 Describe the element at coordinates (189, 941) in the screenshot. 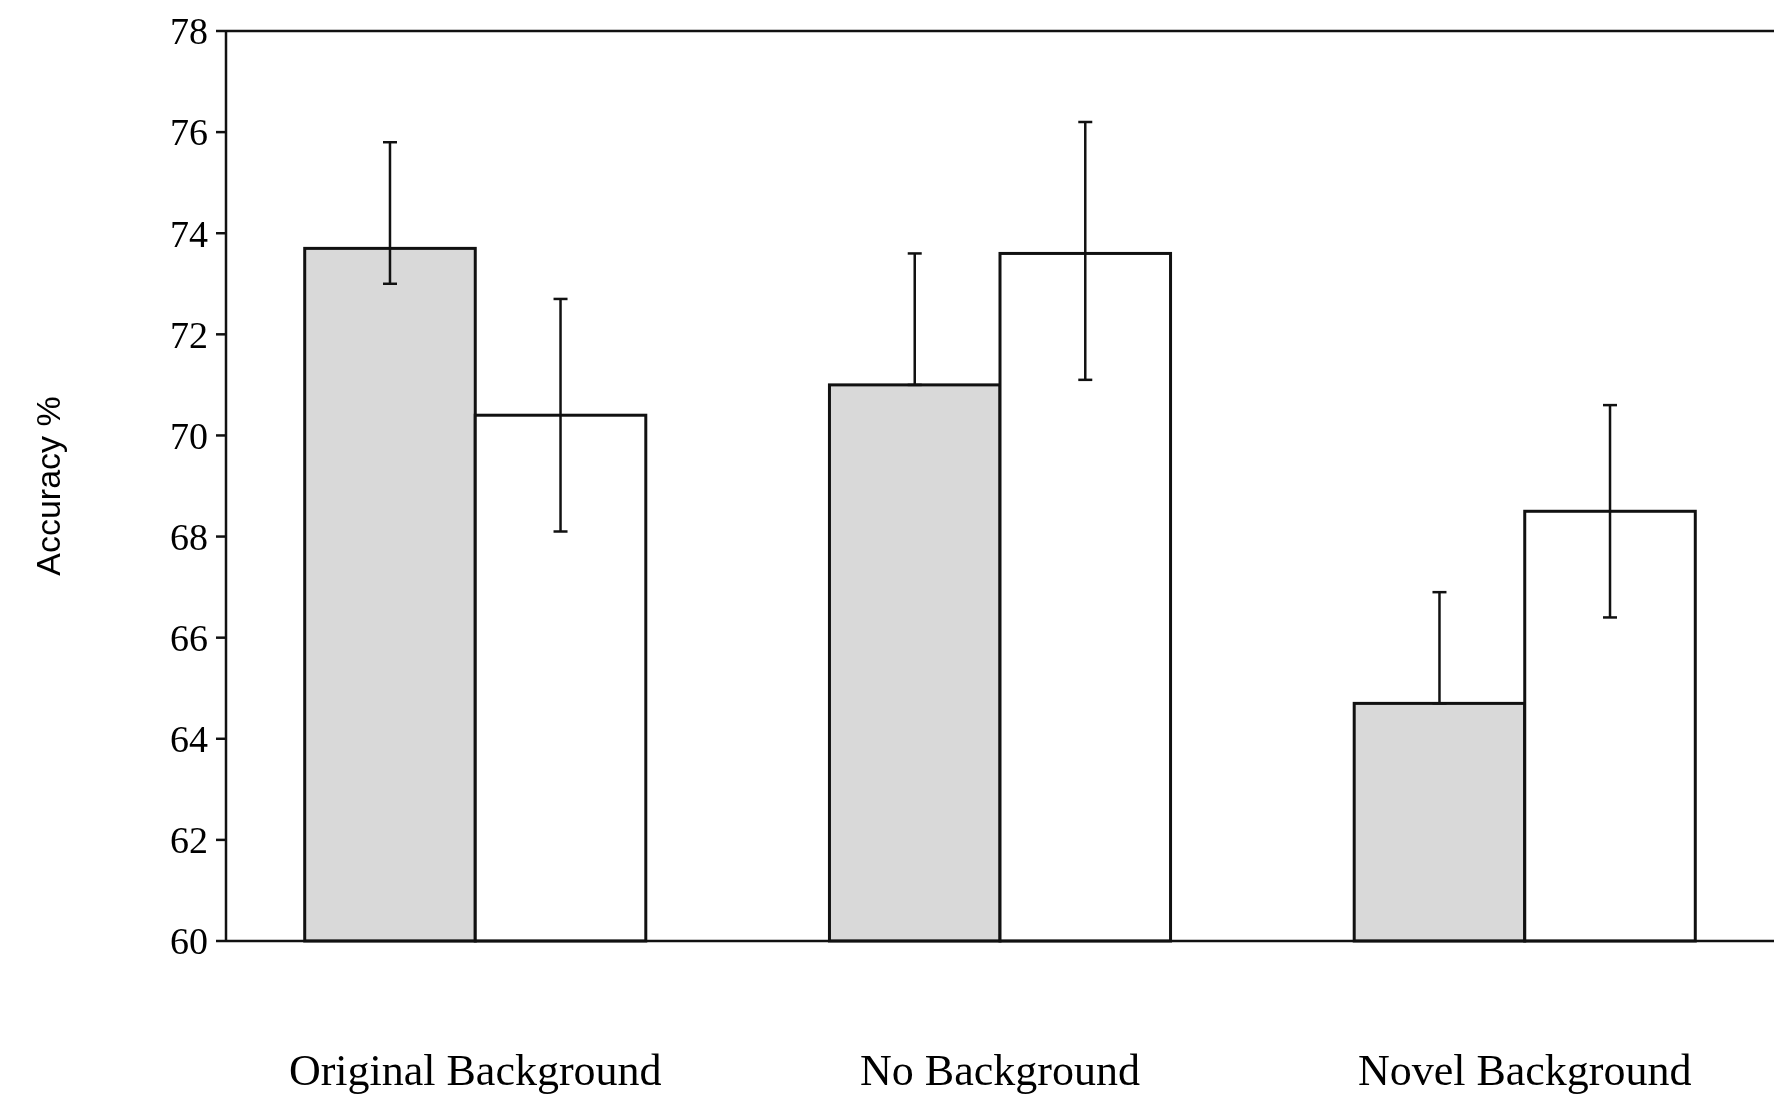

I see `y-tick-label: 60` at that location.